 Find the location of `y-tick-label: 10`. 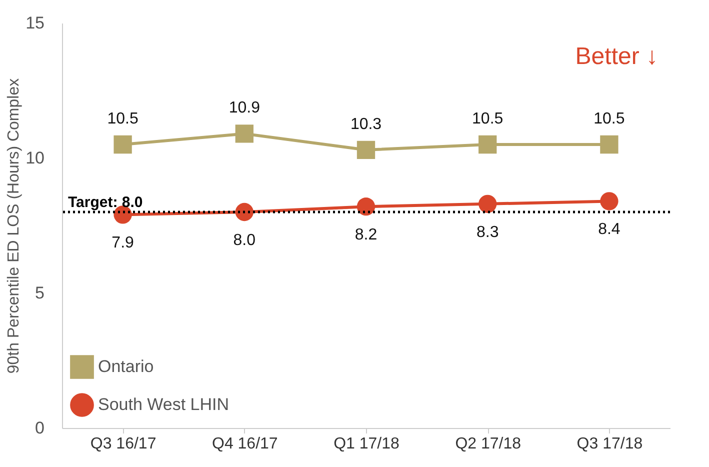

y-tick-label: 10 is located at coordinates (35, 158).